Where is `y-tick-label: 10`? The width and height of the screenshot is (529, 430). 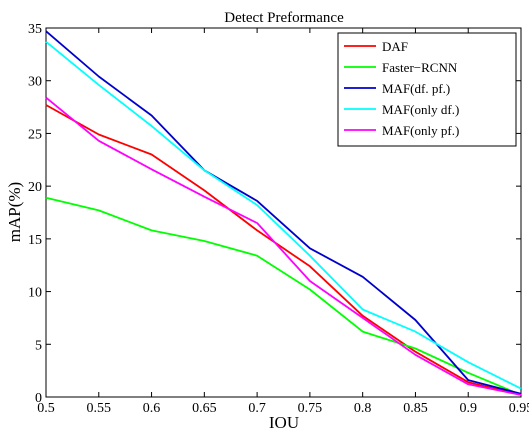 y-tick-label: 10 is located at coordinates (35, 293).